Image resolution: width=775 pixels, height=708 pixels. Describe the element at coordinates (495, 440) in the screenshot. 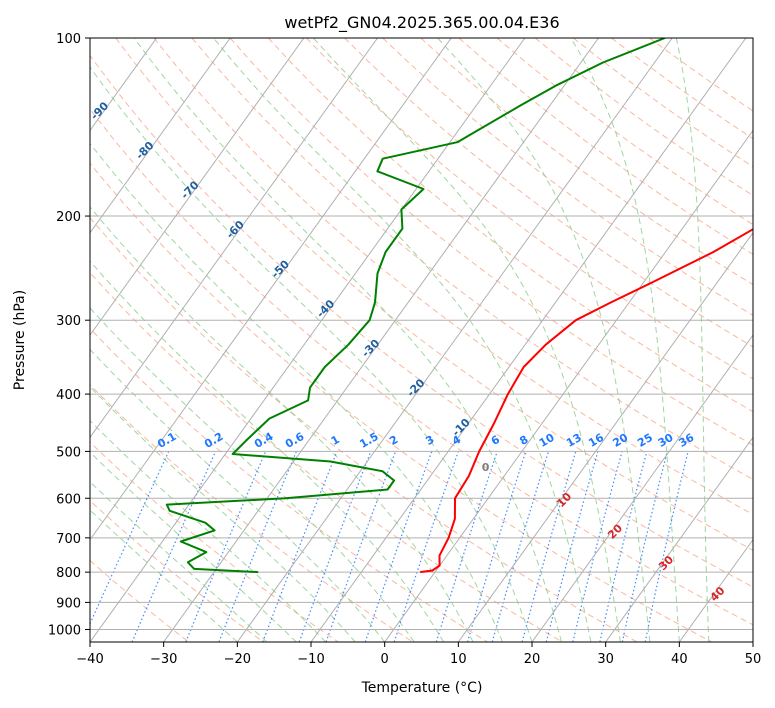

I see `mixing-ratio-label: 6` at that location.